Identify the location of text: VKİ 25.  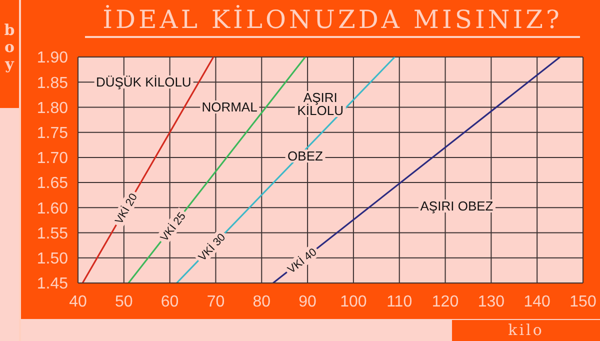
(173, 227).